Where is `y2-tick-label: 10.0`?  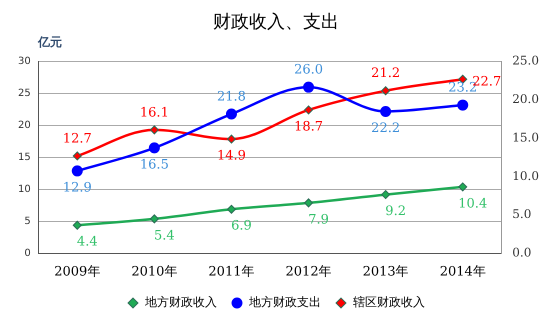
y2-tick-label: 10.0 is located at coordinates (525, 175).